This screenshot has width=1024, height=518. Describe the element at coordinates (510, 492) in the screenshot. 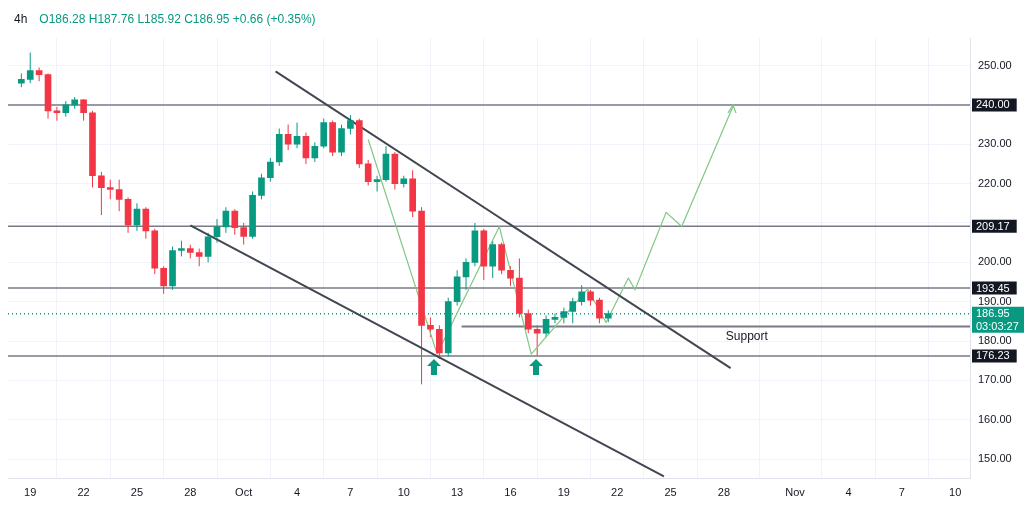

I see `x-tick-label: 16` at that location.